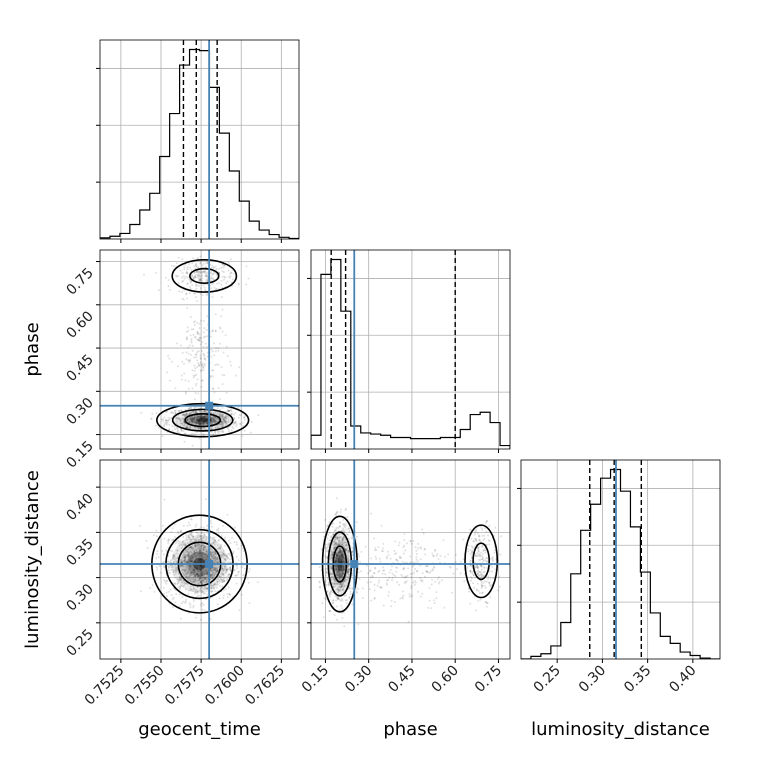 This screenshot has height=760, width=760. What do you see at coordinates (225, 686) in the screenshot?
I see `x-tick-label: 0.7600` at bounding box center [225, 686].